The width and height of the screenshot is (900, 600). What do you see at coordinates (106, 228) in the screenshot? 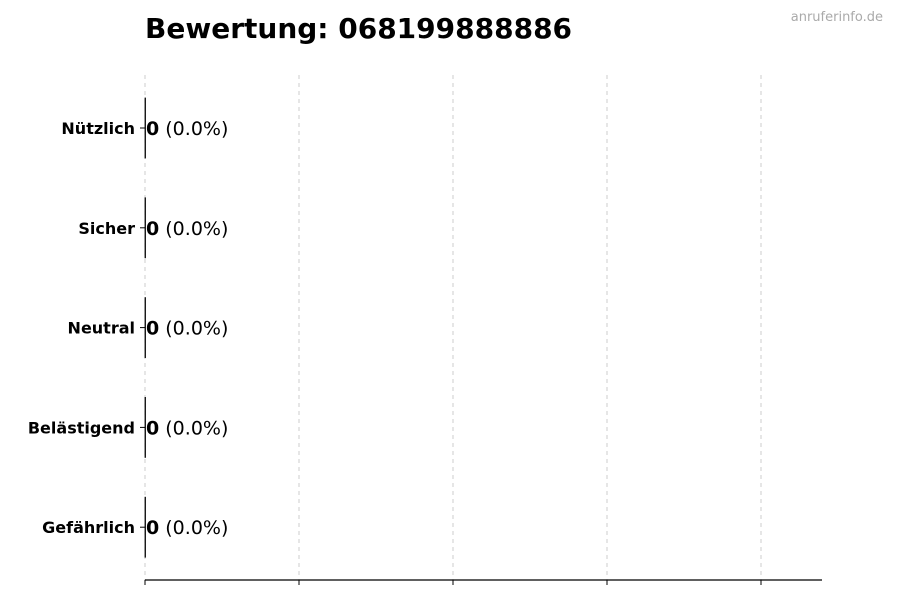
I see `category-label: Sicher` at bounding box center [106, 228].